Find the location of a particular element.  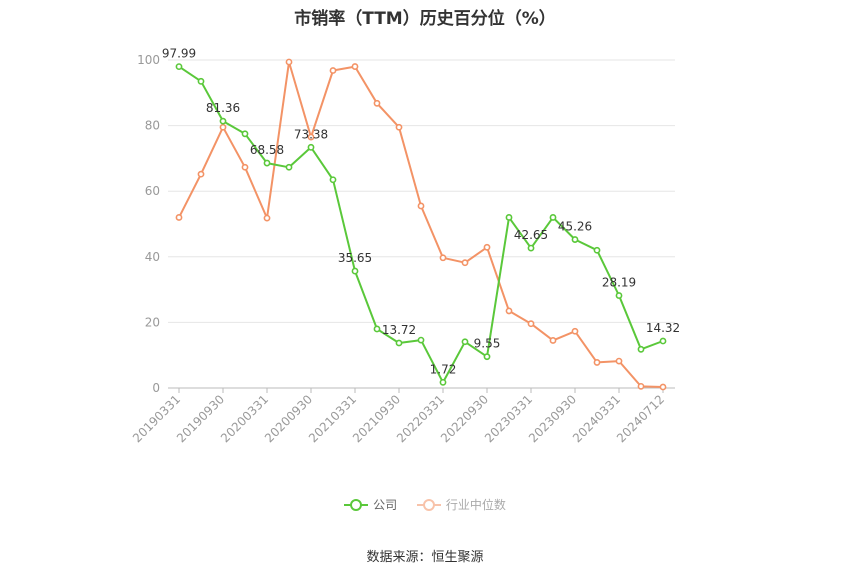

data-label: 68.58 is located at coordinates (267, 150).